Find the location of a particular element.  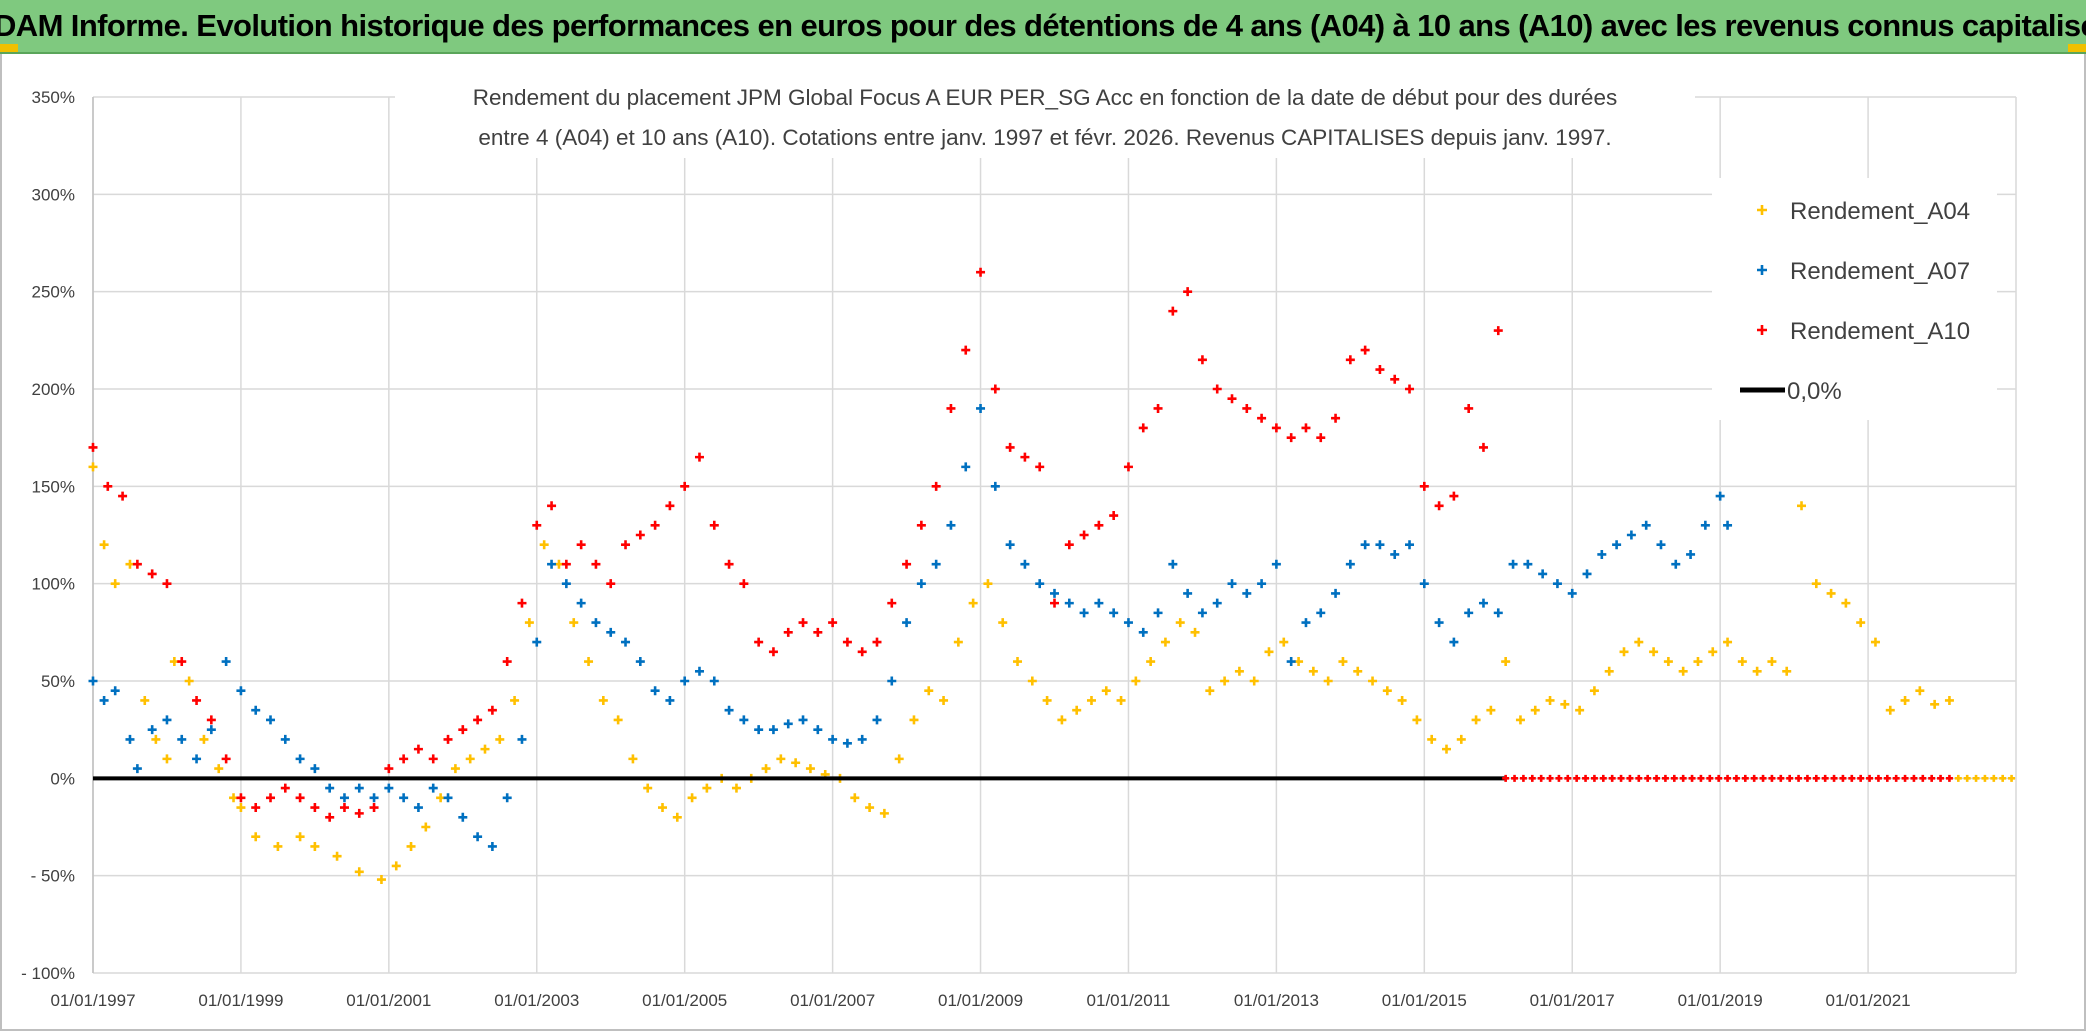

x-tick-label: 01/01/2001 is located at coordinates (388, 1000).